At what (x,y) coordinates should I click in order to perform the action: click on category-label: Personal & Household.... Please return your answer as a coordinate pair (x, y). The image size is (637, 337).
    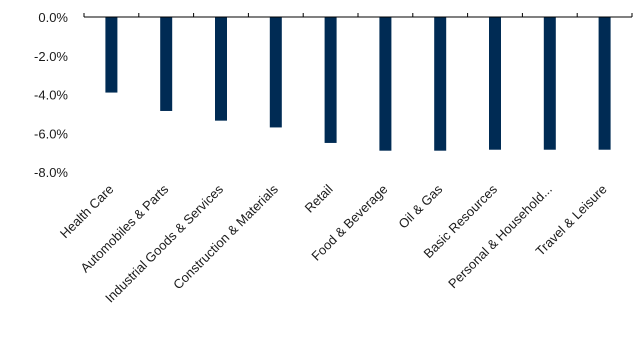
    Looking at the image, I should click on (500, 237).